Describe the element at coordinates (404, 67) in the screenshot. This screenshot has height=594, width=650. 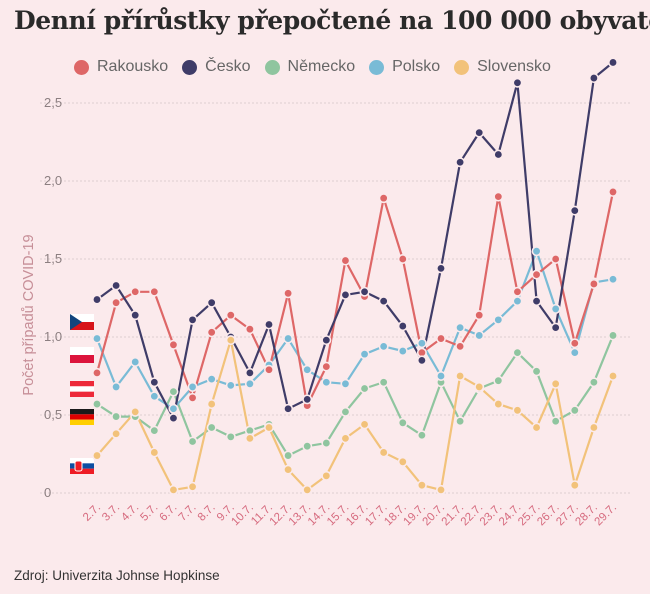
I see `legend-item-polsko: Polsko` at that location.